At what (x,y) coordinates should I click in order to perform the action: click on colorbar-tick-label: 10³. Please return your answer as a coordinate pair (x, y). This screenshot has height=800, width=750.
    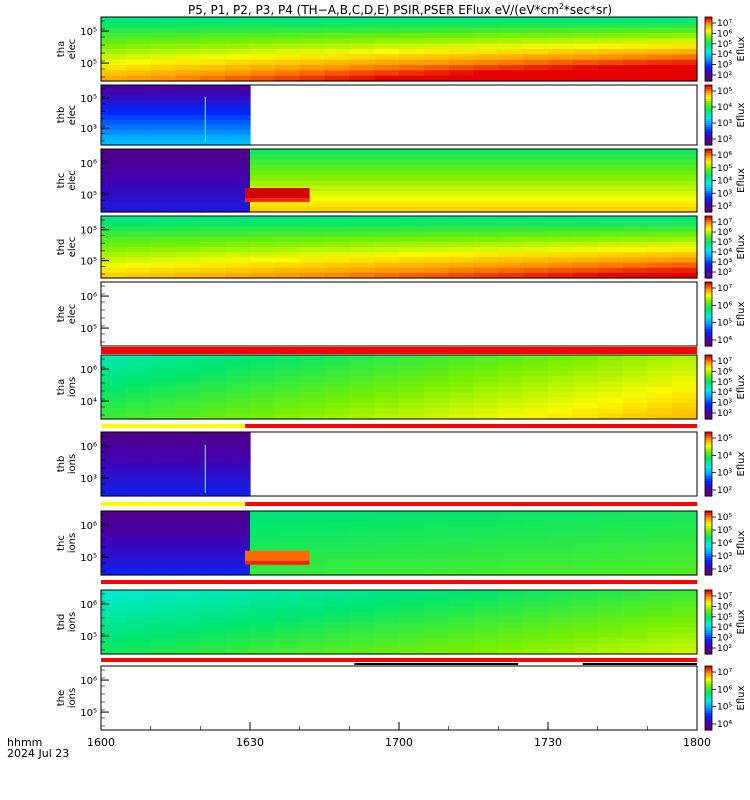
    Looking at the image, I should click on (724, 124).